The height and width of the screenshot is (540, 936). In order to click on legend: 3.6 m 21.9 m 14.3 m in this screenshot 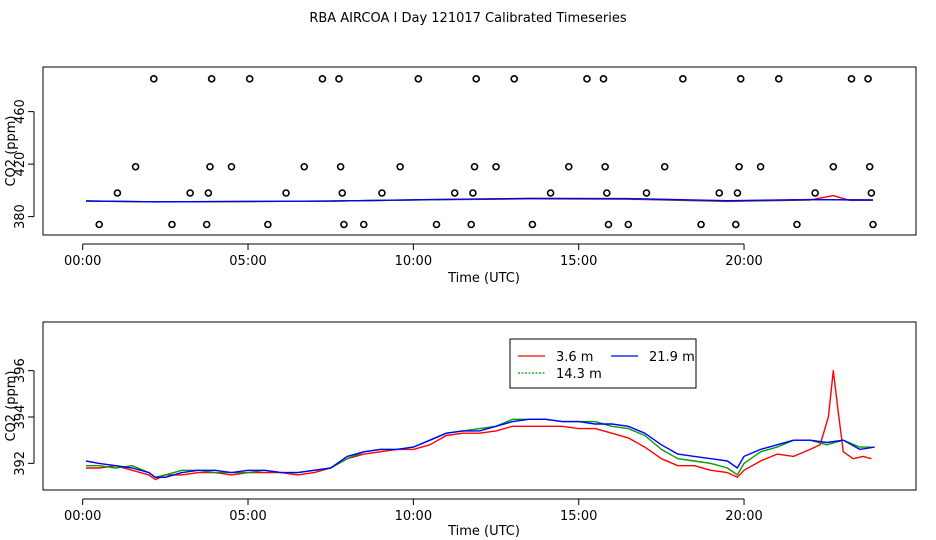, I will do `click(603, 363)`.